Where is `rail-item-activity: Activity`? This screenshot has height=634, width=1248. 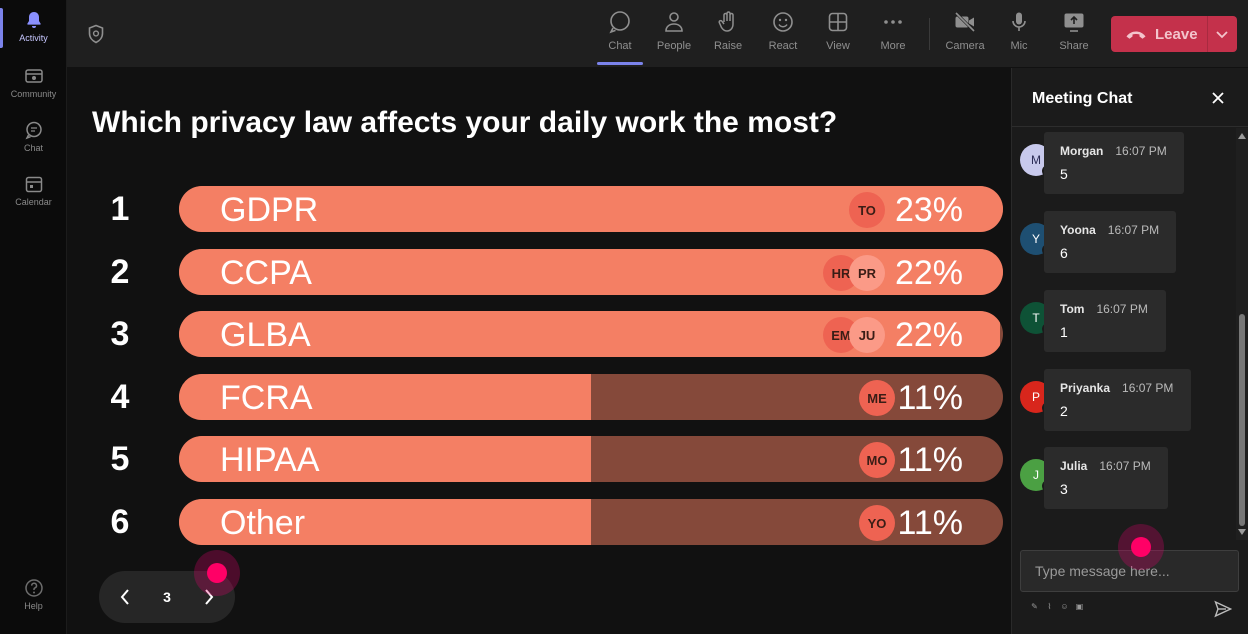
rail-item-activity: Activity is located at coordinates (33, 35).